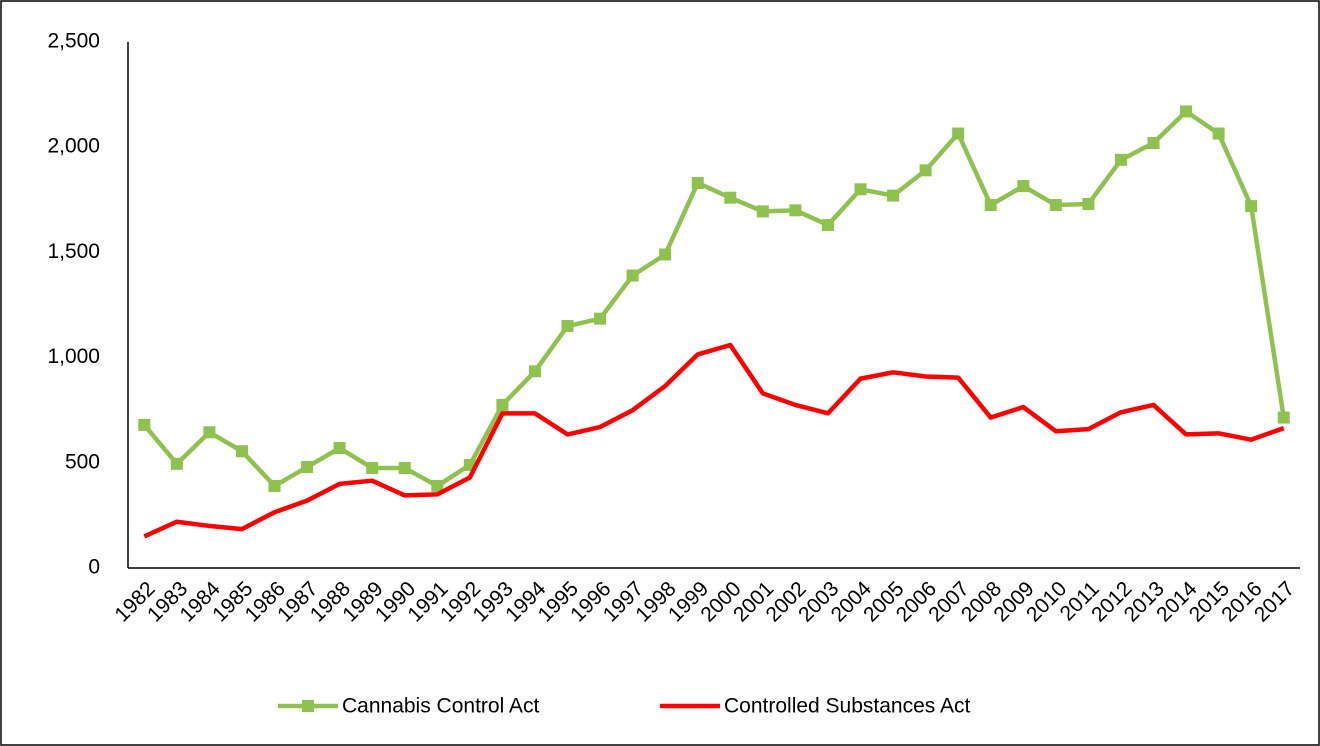 The image size is (1320, 746). I want to click on y-tick-label: 2,000, so click(73, 146).